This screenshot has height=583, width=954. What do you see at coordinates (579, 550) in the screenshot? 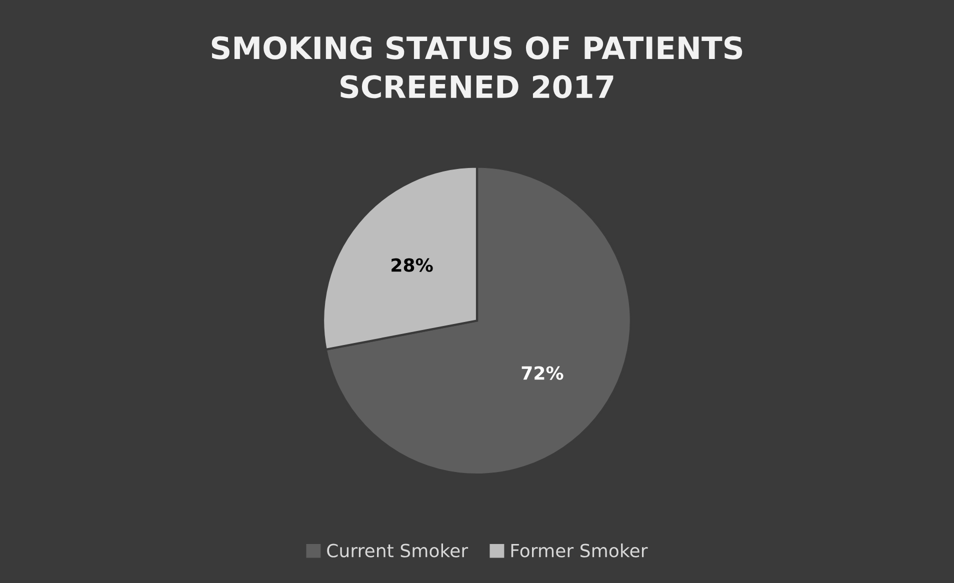
I see `legend-label: Former Smoker` at bounding box center [579, 550].